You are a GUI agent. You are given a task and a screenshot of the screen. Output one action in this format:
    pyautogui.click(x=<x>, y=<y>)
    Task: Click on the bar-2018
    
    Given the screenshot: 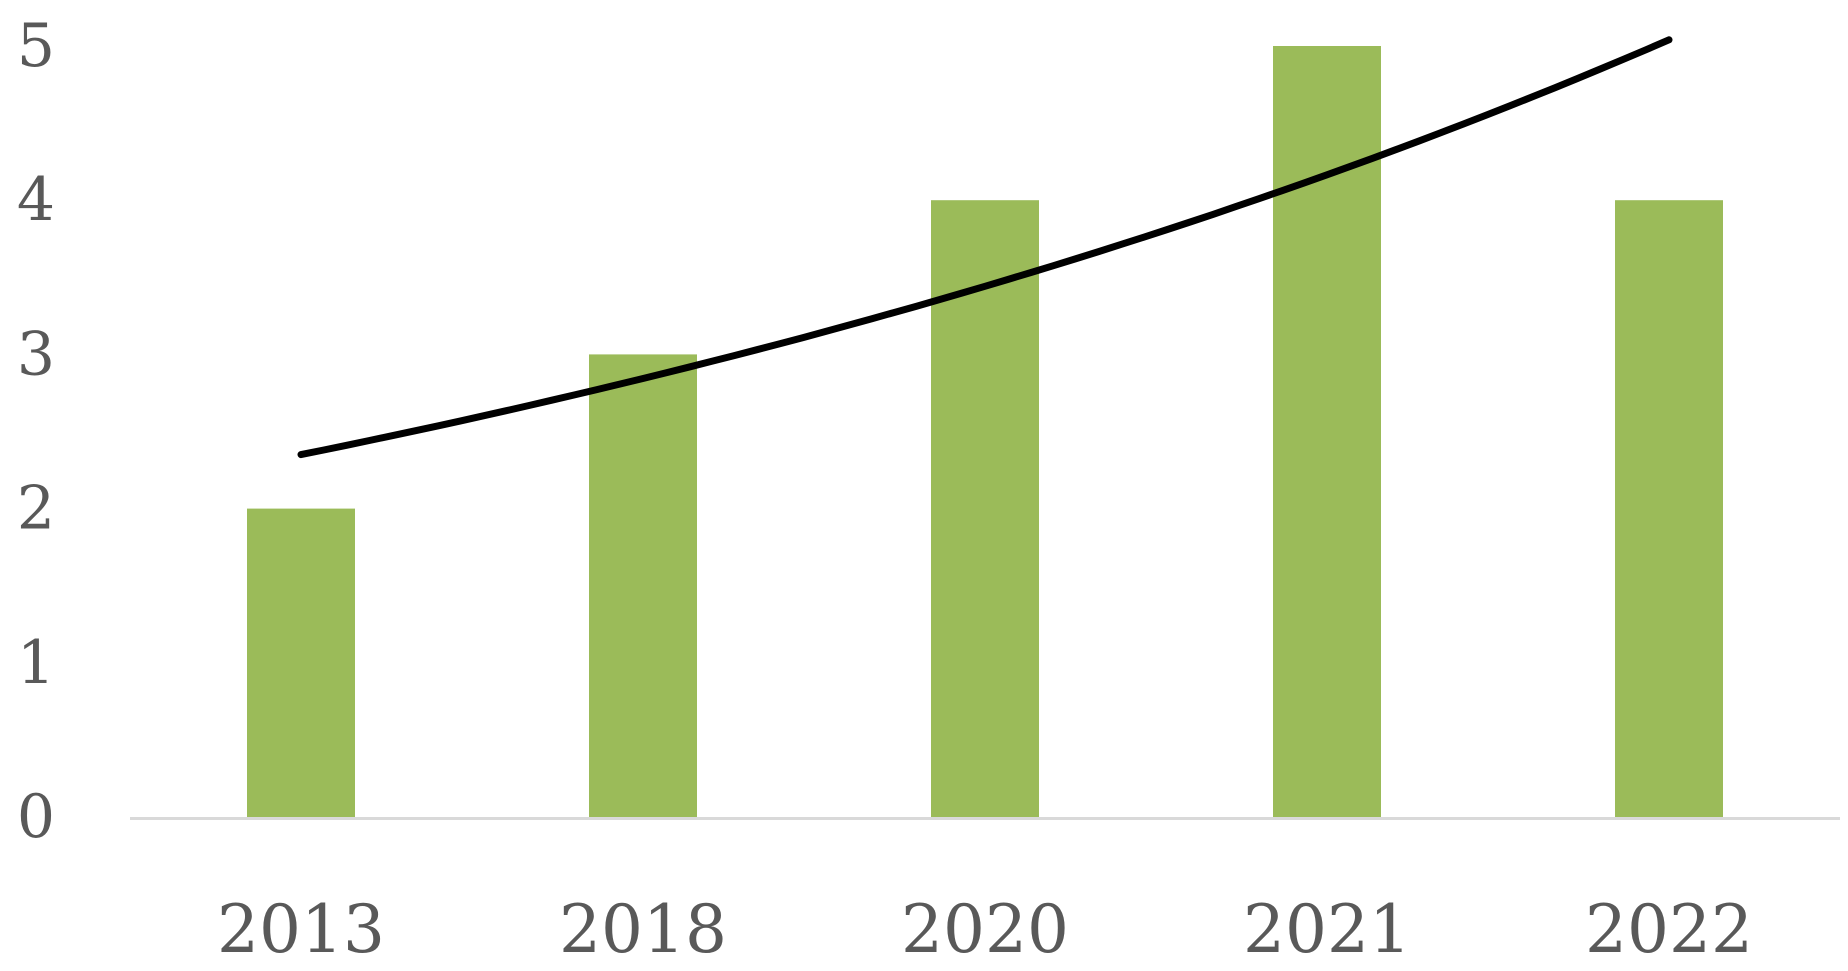 What is the action you would take?
    pyautogui.click(x=643, y=585)
    